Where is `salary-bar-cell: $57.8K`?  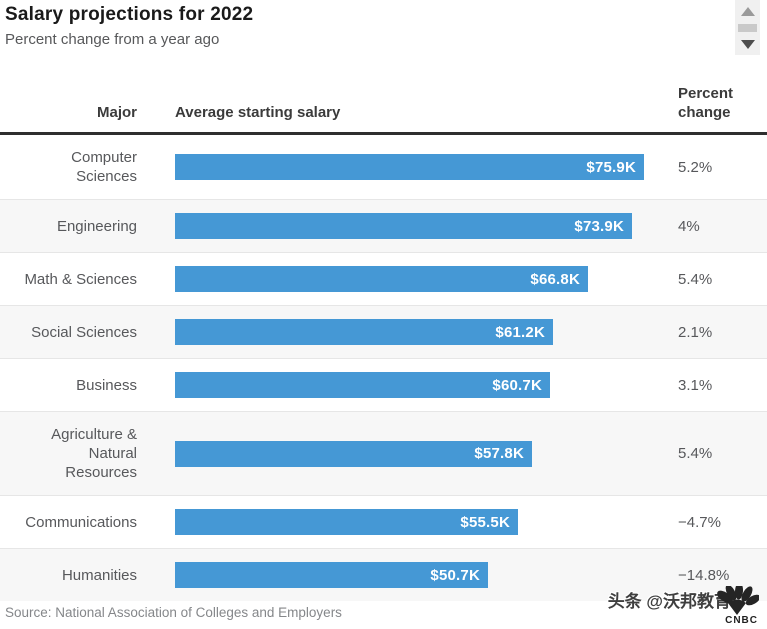
salary-bar-cell: $57.8K is located at coordinates (417, 453).